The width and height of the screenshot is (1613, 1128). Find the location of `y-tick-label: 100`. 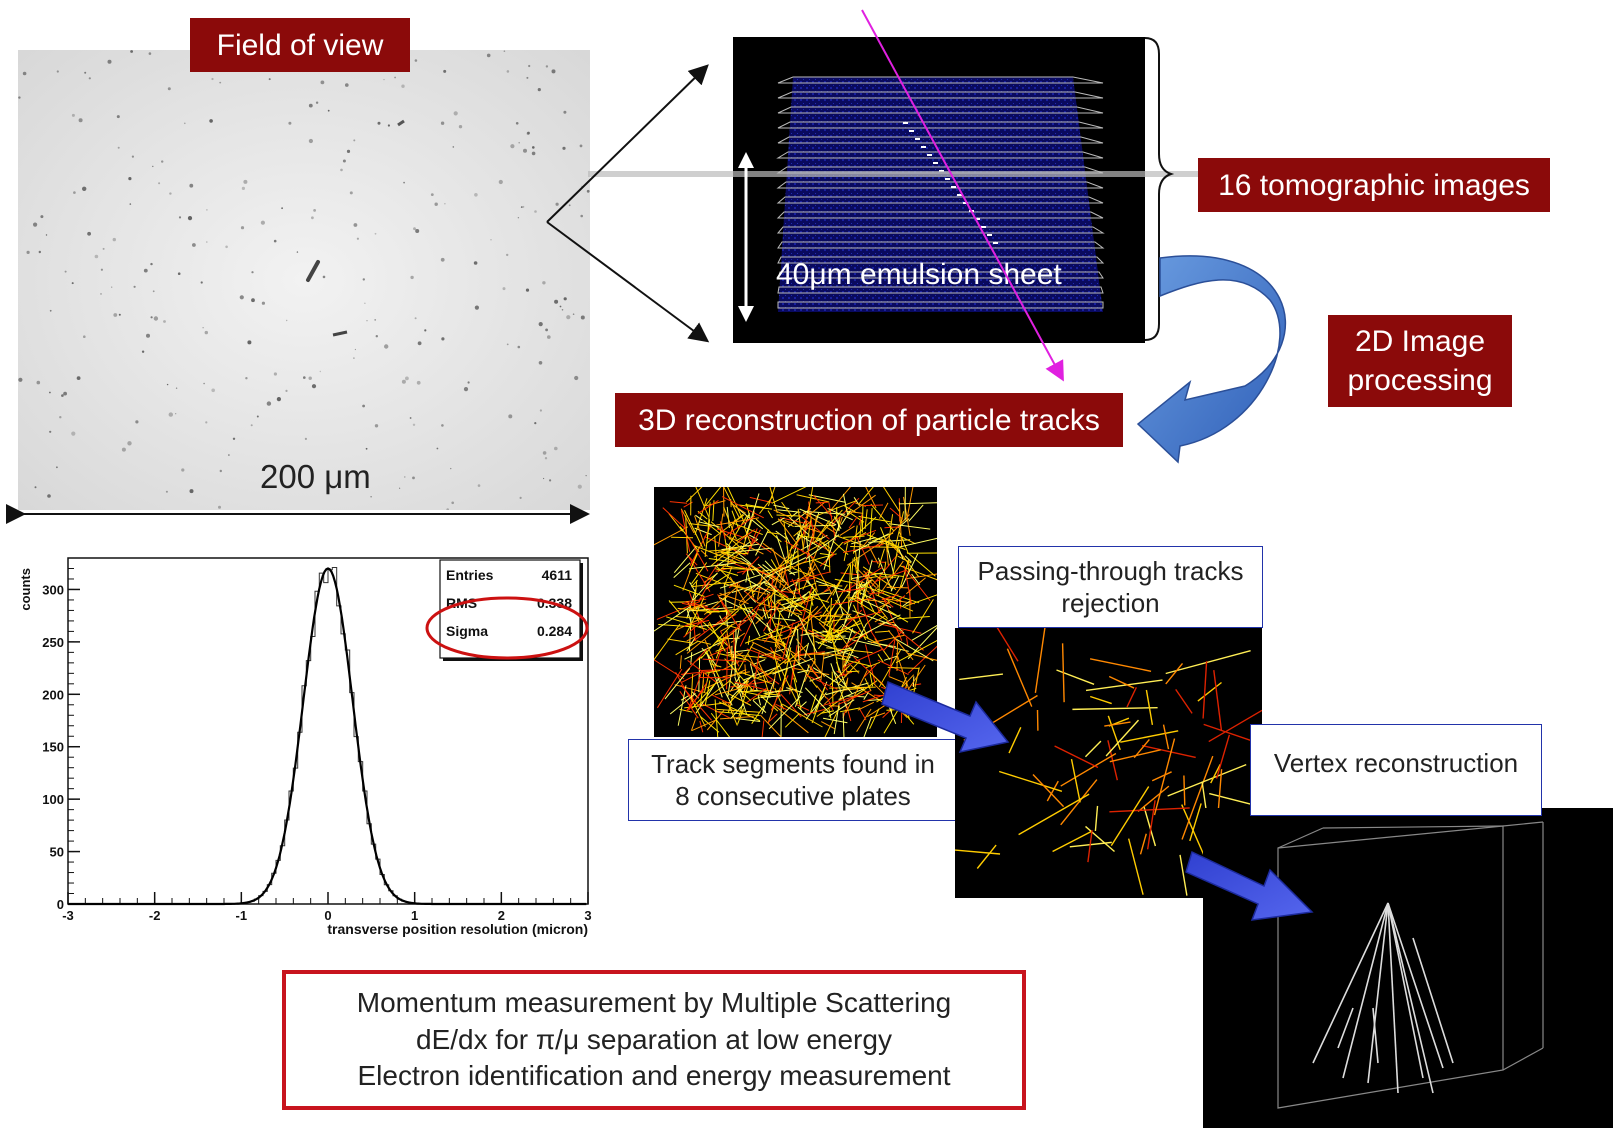

y-tick-label: 100 is located at coordinates (53, 799).